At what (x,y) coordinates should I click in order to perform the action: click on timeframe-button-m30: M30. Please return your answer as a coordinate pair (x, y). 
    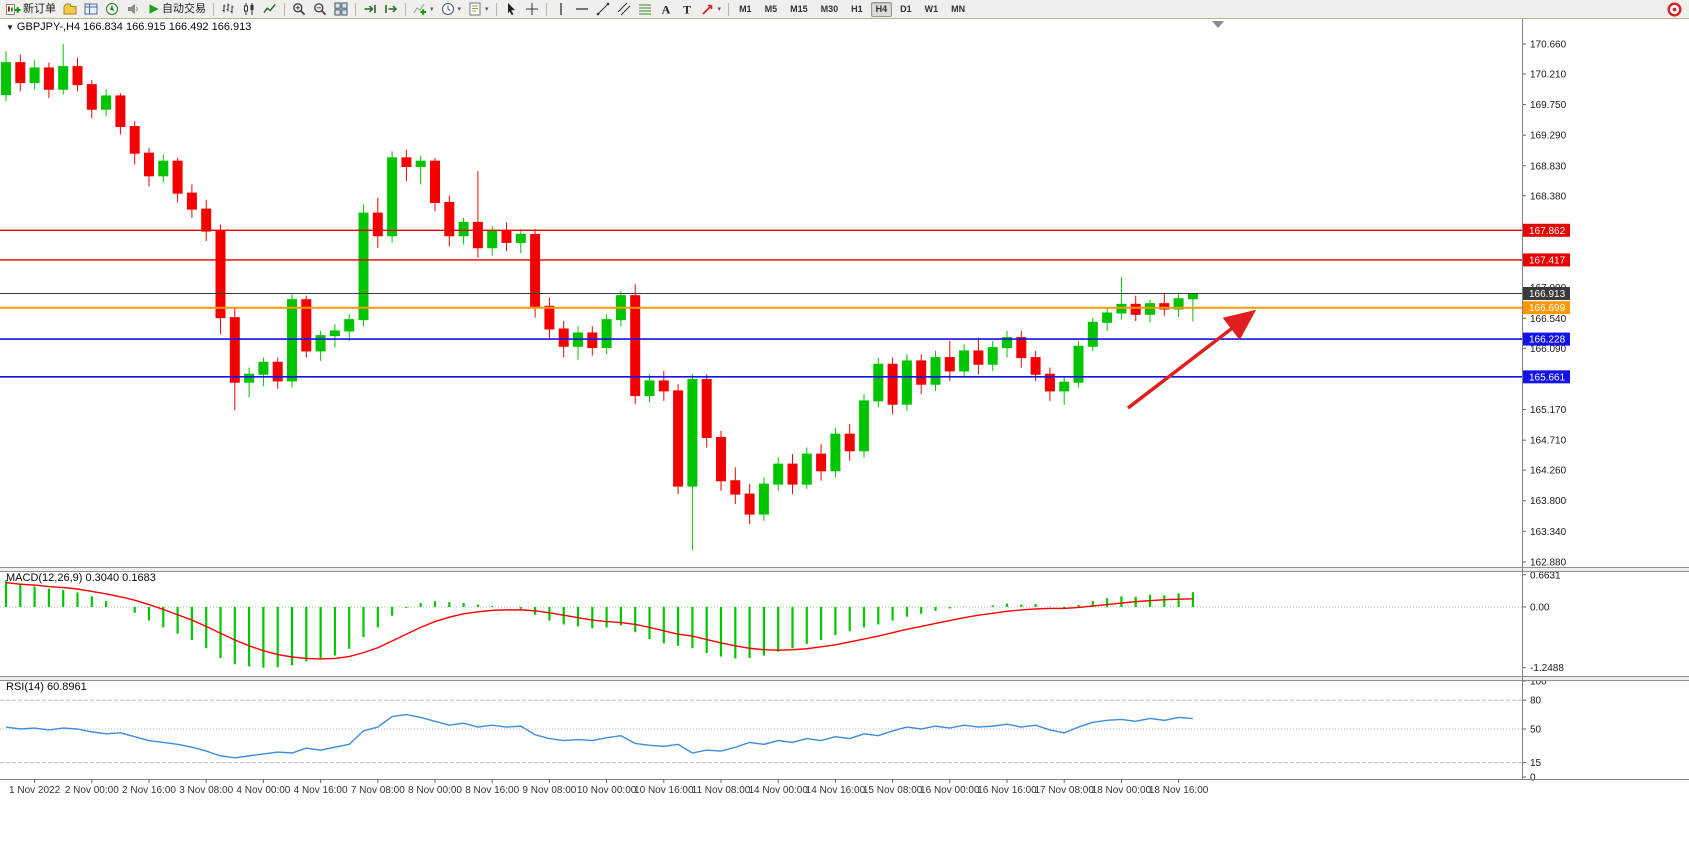
    Looking at the image, I should click on (829, 8).